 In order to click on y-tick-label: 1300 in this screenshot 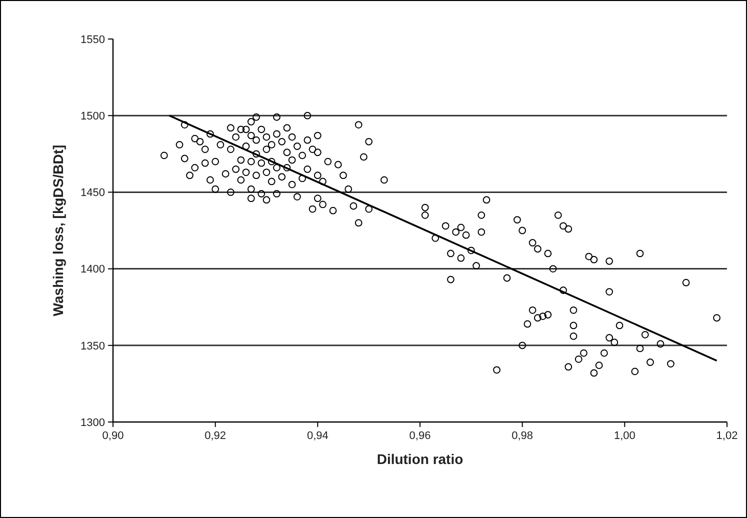, I will do `click(92, 422)`.